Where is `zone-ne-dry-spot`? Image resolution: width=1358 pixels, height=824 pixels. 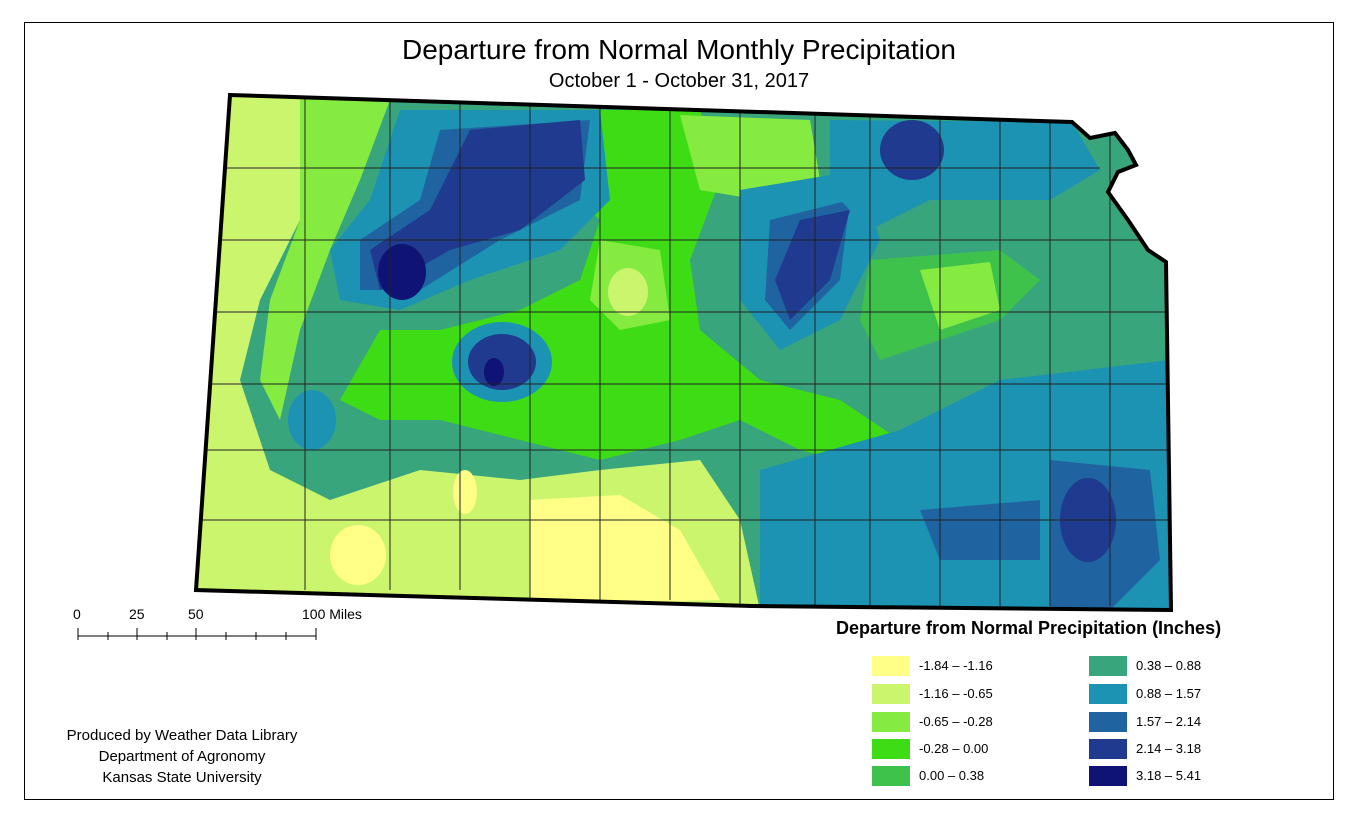 zone-ne-dry-spot is located at coordinates (628, 292).